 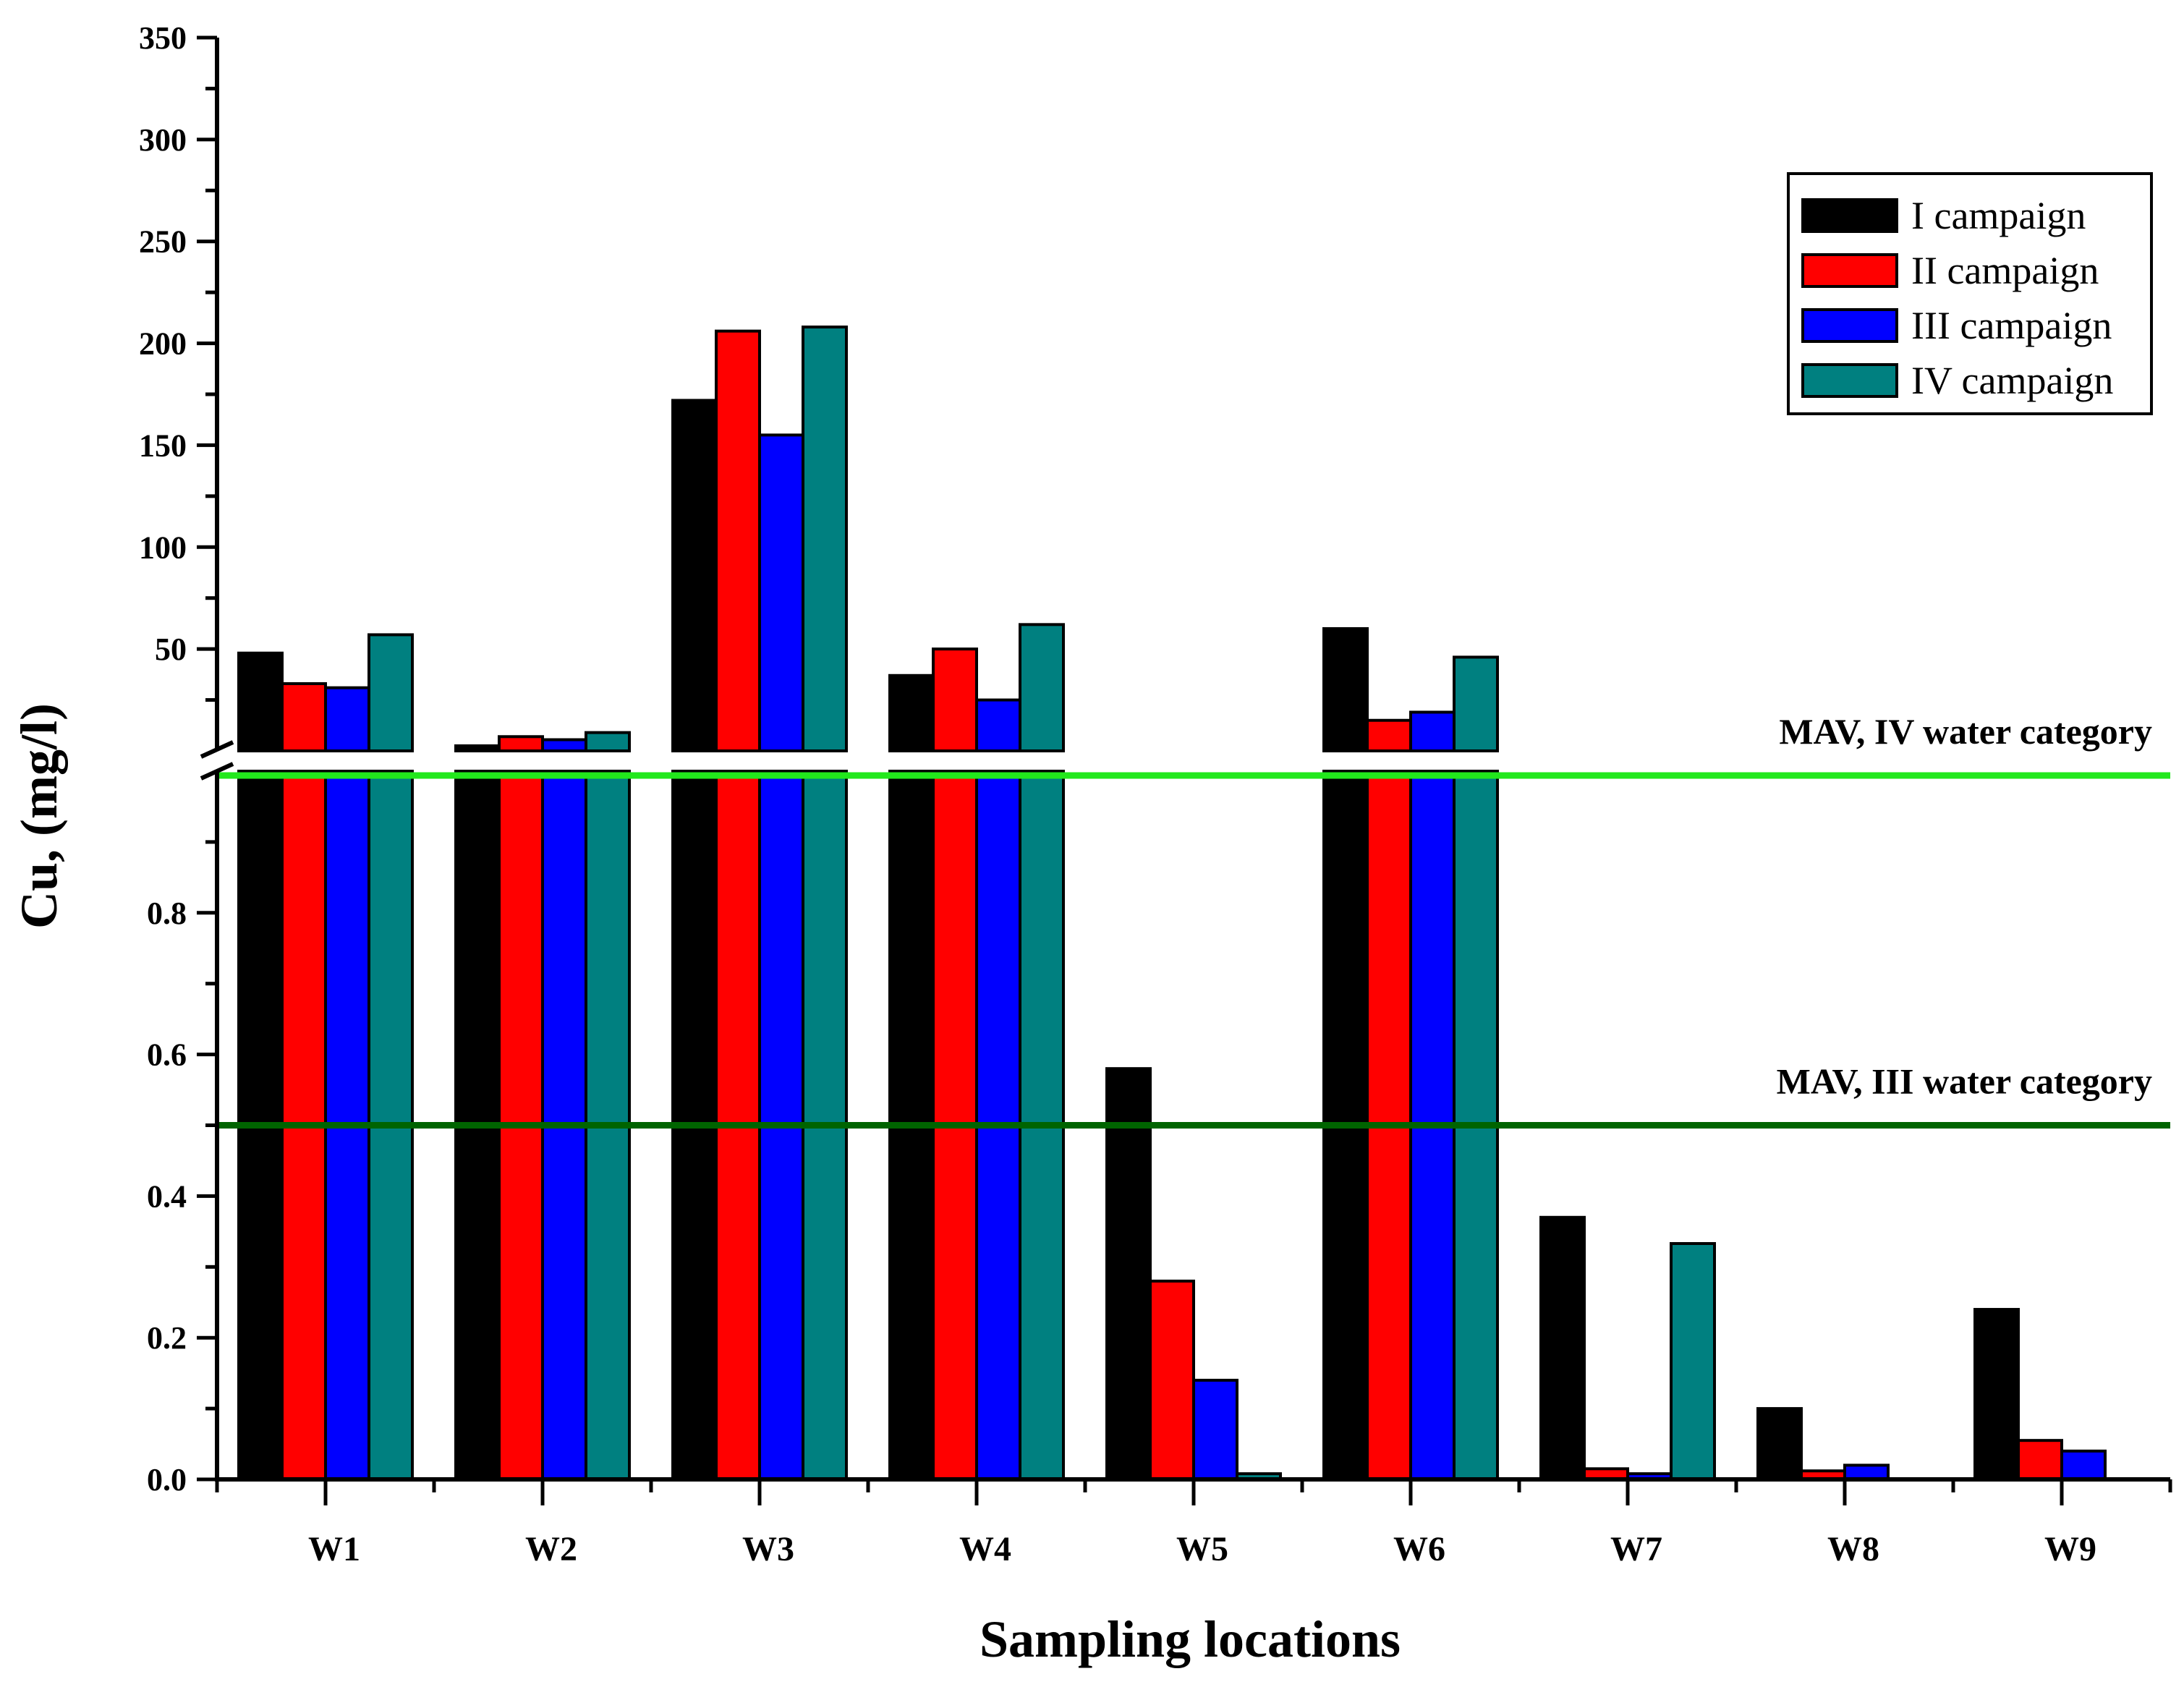 What do you see at coordinates (171, 649) in the screenshot?
I see `y-upper-tick-label-50: 50` at bounding box center [171, 649].